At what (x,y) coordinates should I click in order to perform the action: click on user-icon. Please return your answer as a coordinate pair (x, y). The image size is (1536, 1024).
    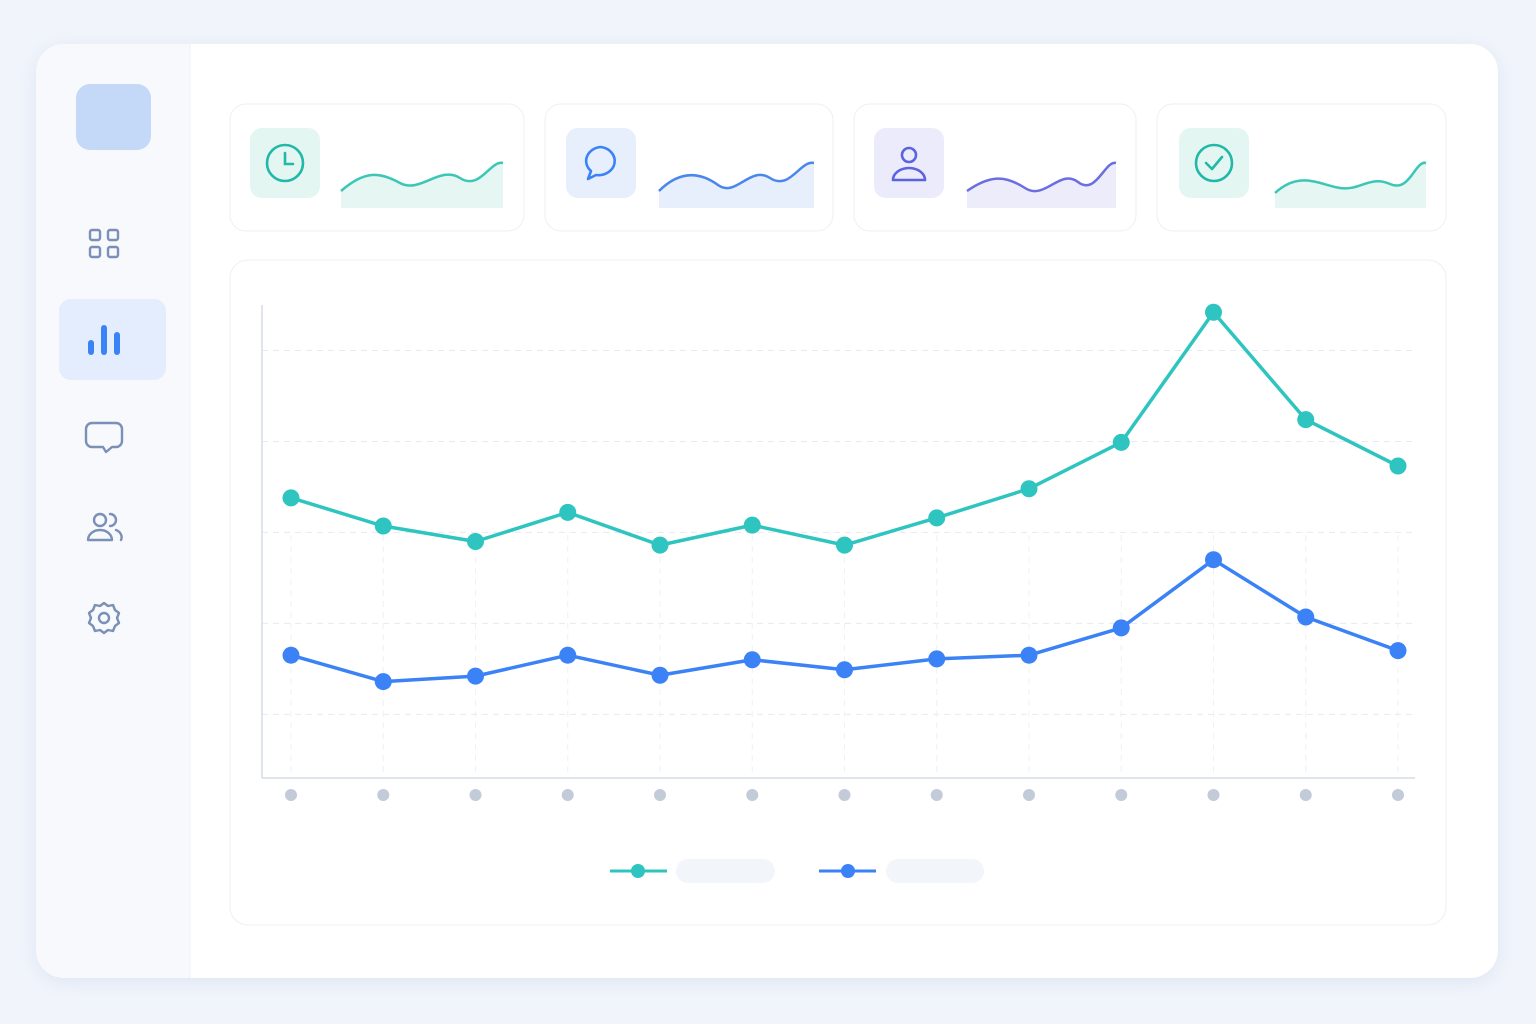
    Looking at the image, I should click on (909, 164).